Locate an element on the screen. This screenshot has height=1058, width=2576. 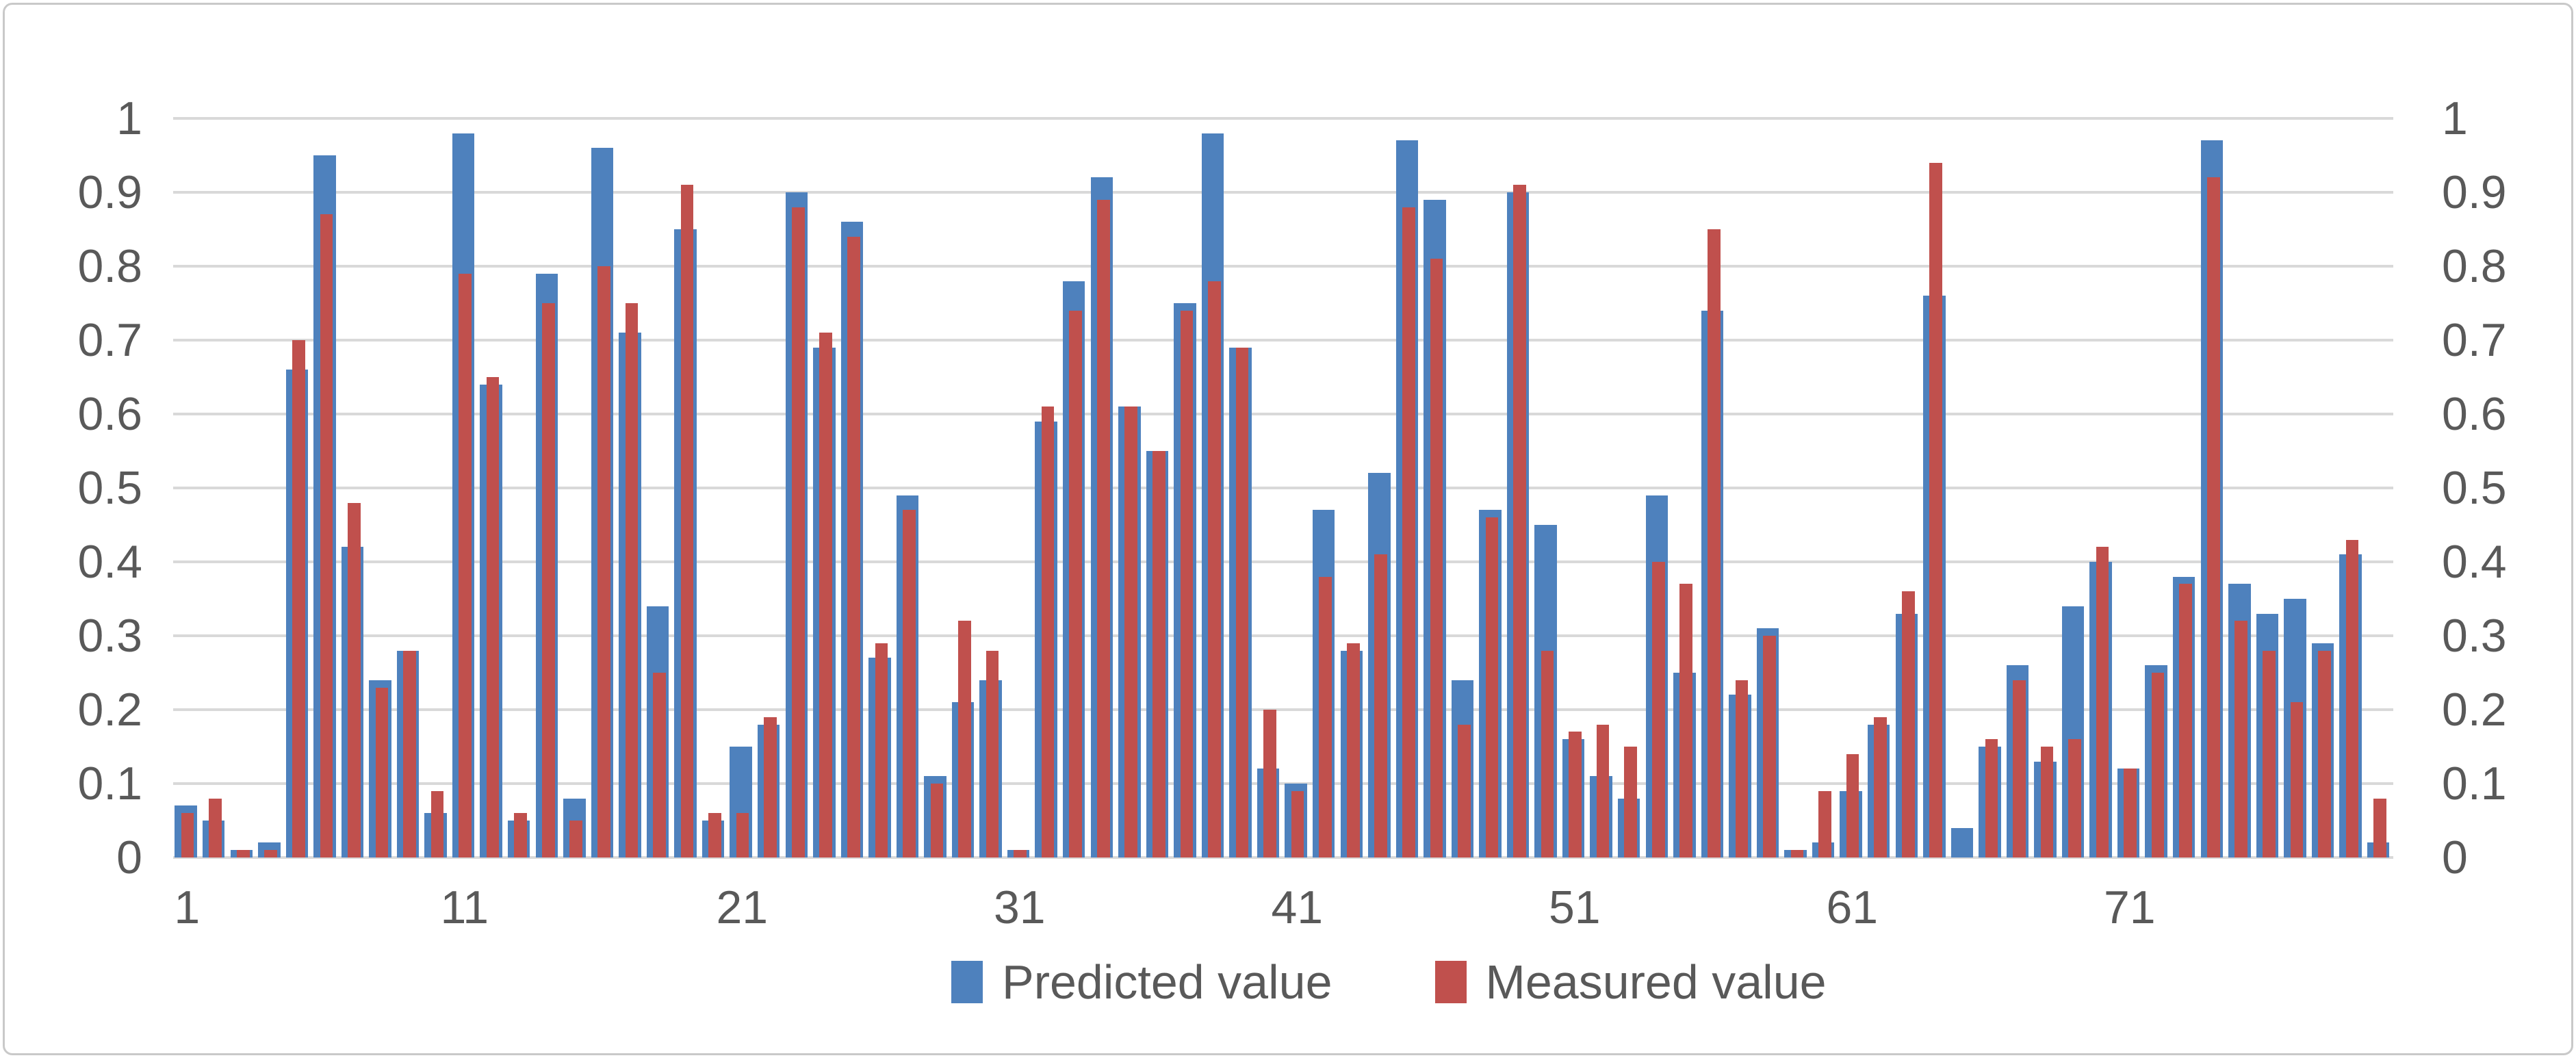
y-axis-tick-label-left: 0.5 is located at coordinates (109, 488).